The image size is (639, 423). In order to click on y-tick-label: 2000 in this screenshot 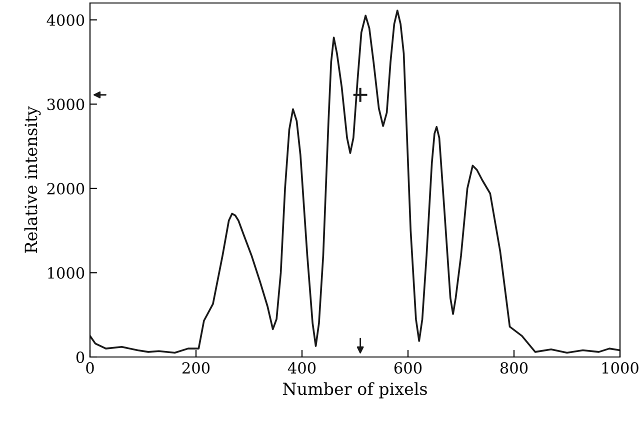, I will do `click(65, 188)`.